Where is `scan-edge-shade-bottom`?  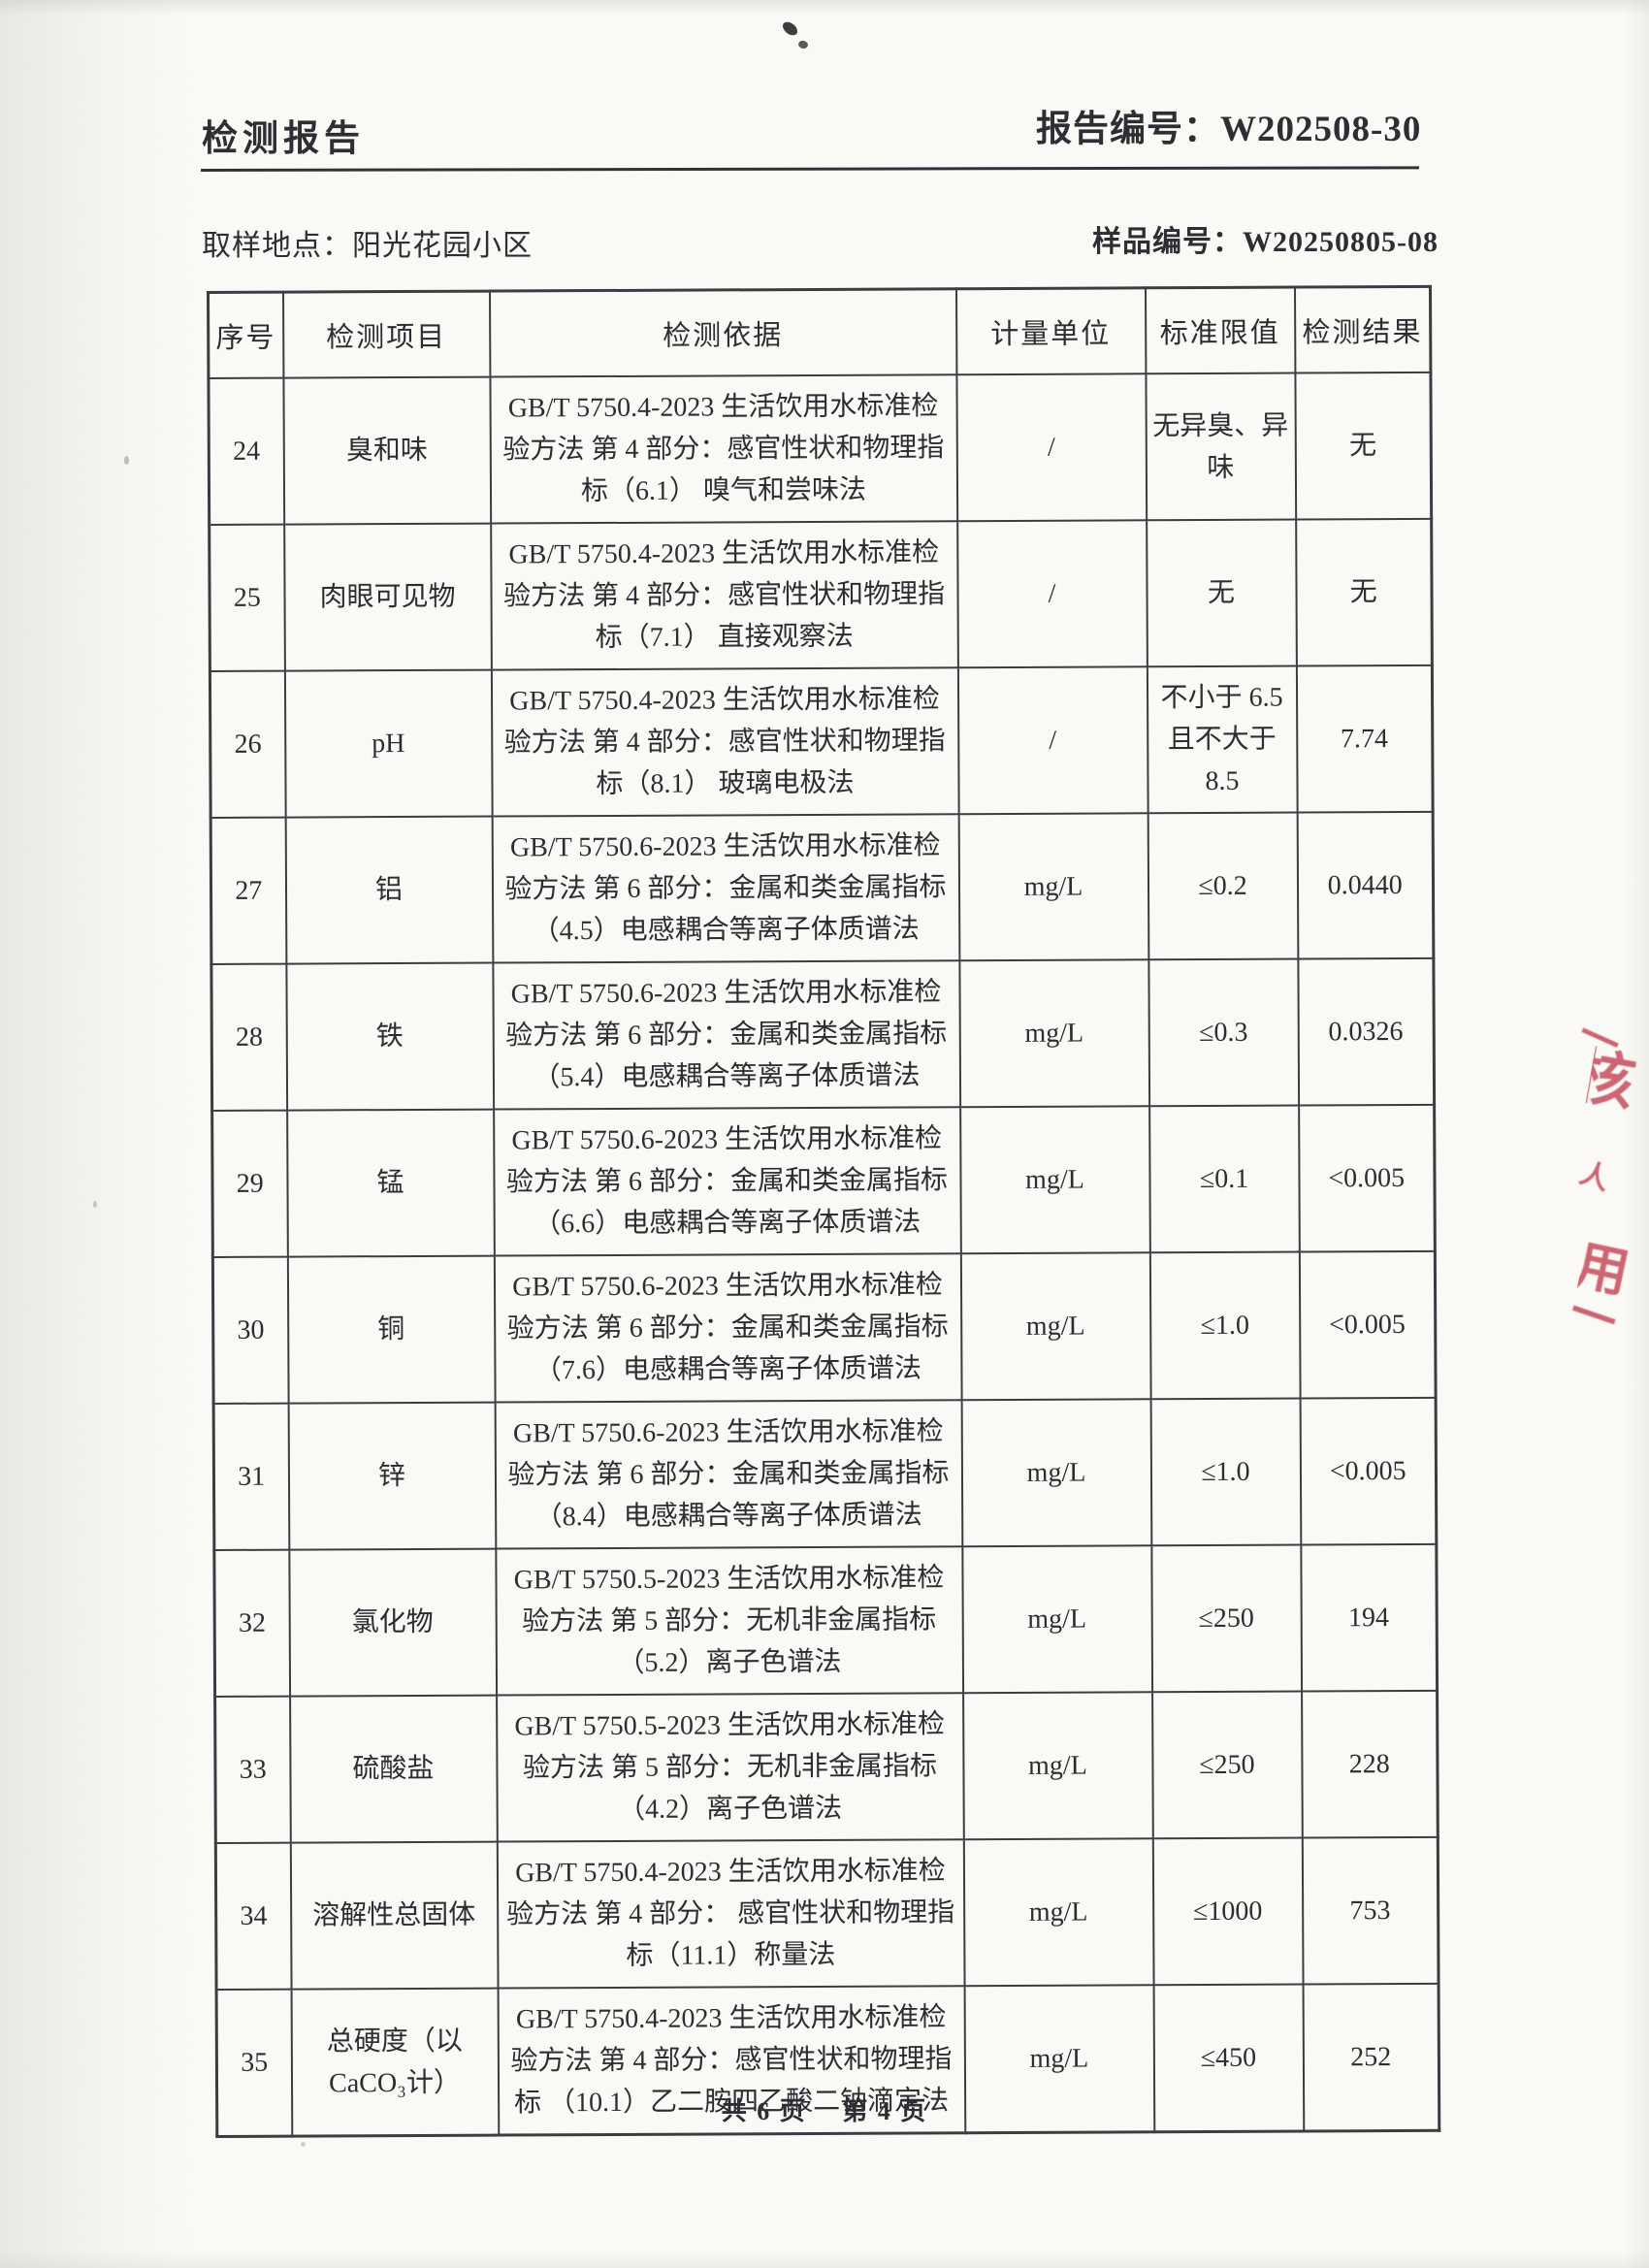 scan-edge-shade-bottom is located at coordinates (824, 2259).